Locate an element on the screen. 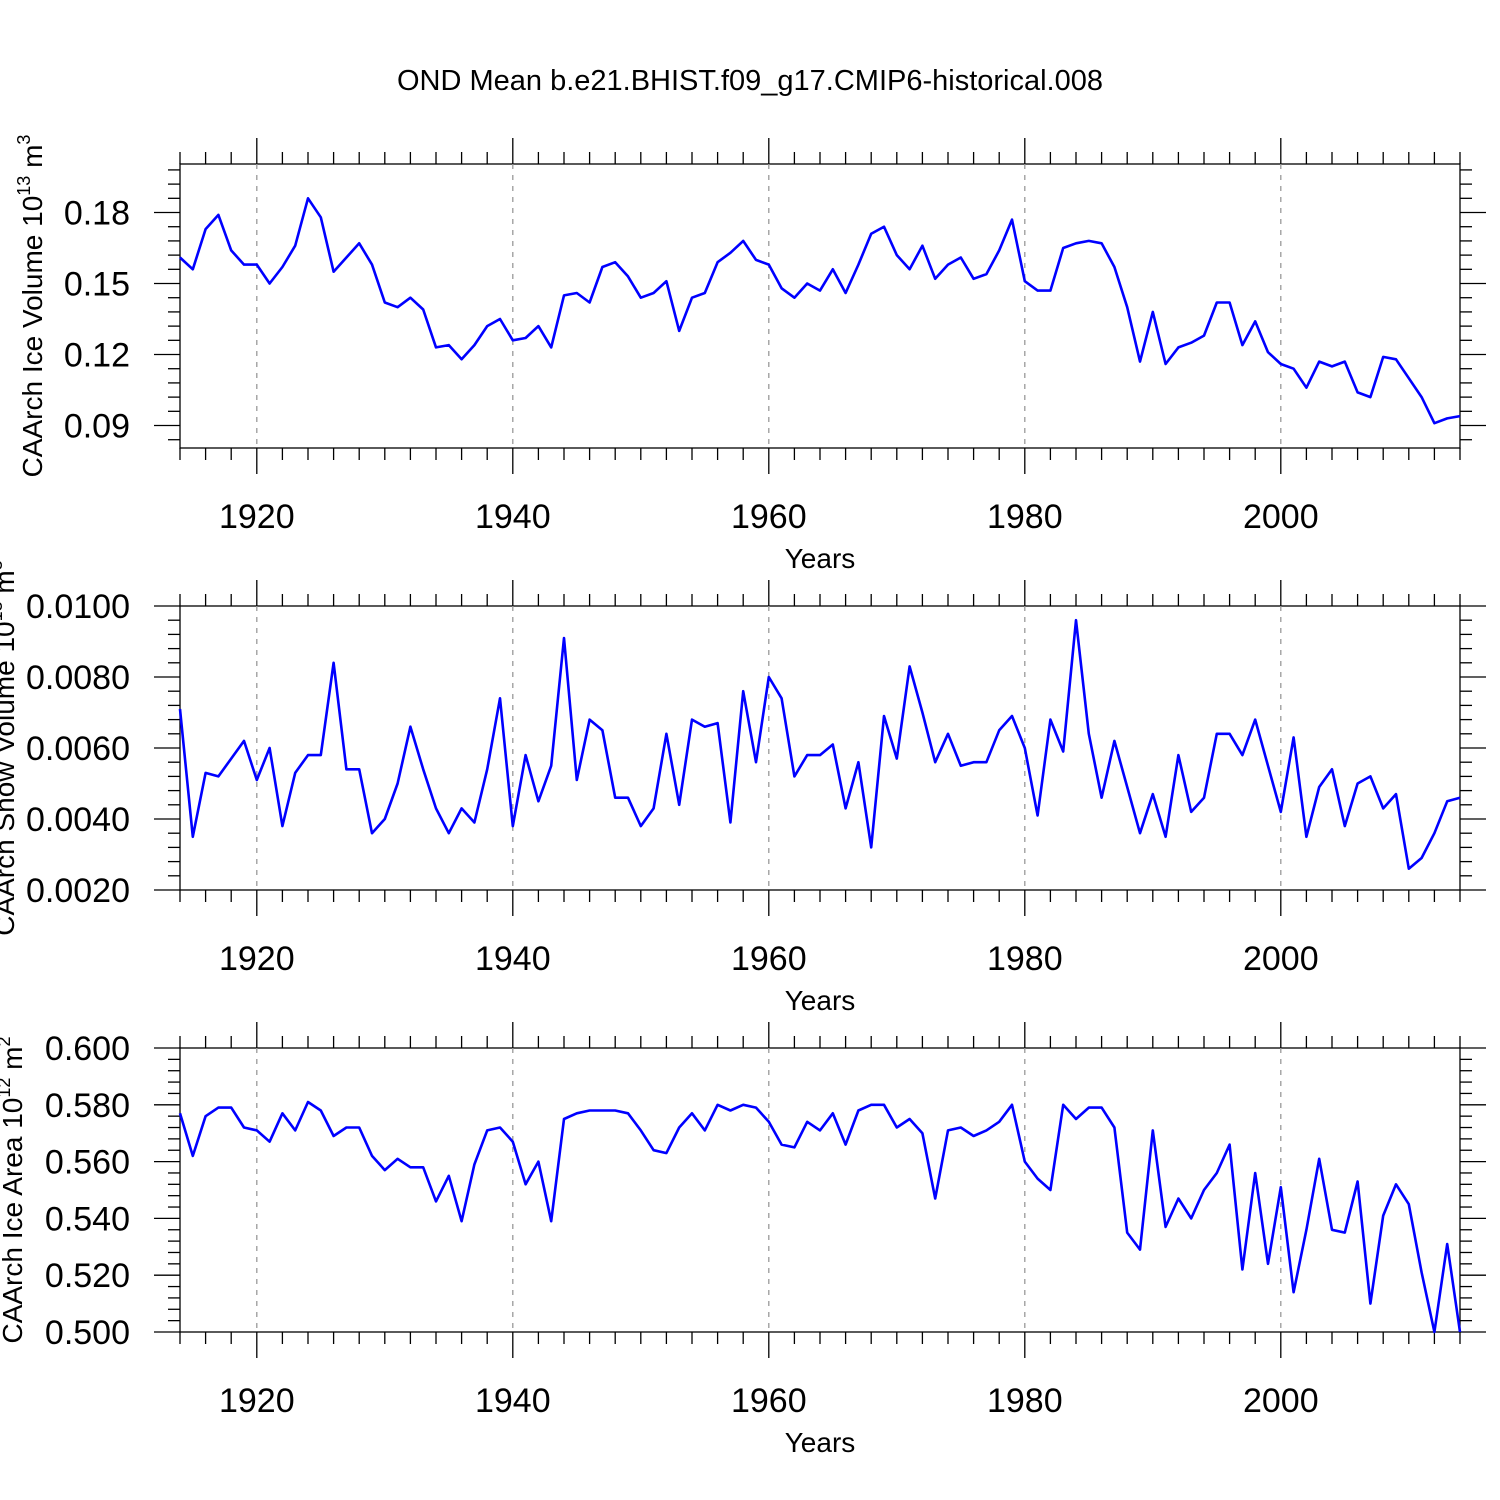 This screenshot has width=1500, height=1500. y-tick-label: 0.12 is located at coordinates (97, 356).